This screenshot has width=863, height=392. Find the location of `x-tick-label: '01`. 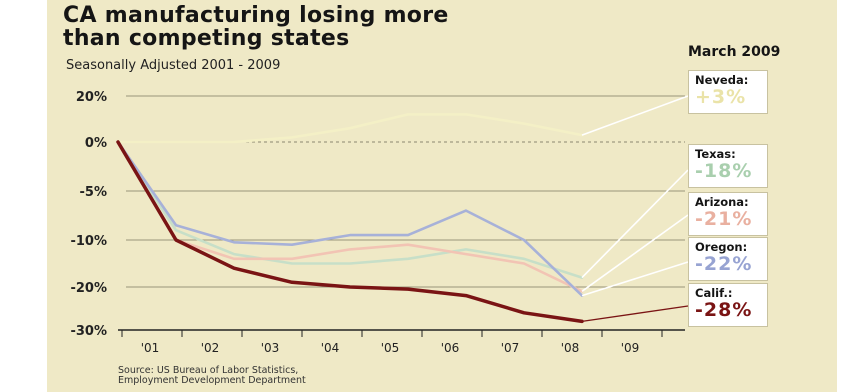

x-tick-label: '01 is located at coordinates (150, 348).